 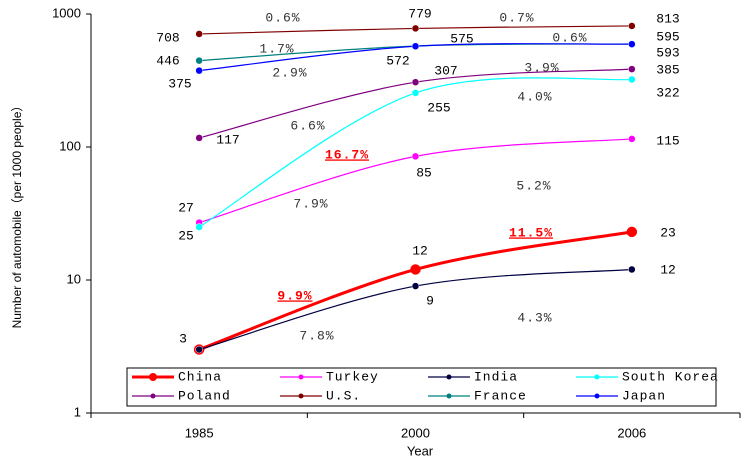 What do you see at coordinates (70, 145) in the screenshot?
I see `y-tick-label: 100` at bounding box center [70, 145].